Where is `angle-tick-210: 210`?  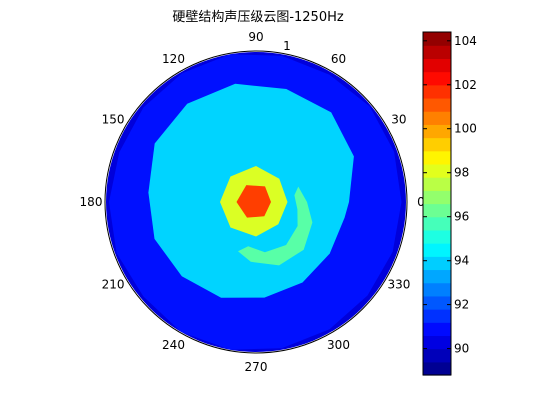 angle-tick-210: 210 is located at coordinates (113, 285).